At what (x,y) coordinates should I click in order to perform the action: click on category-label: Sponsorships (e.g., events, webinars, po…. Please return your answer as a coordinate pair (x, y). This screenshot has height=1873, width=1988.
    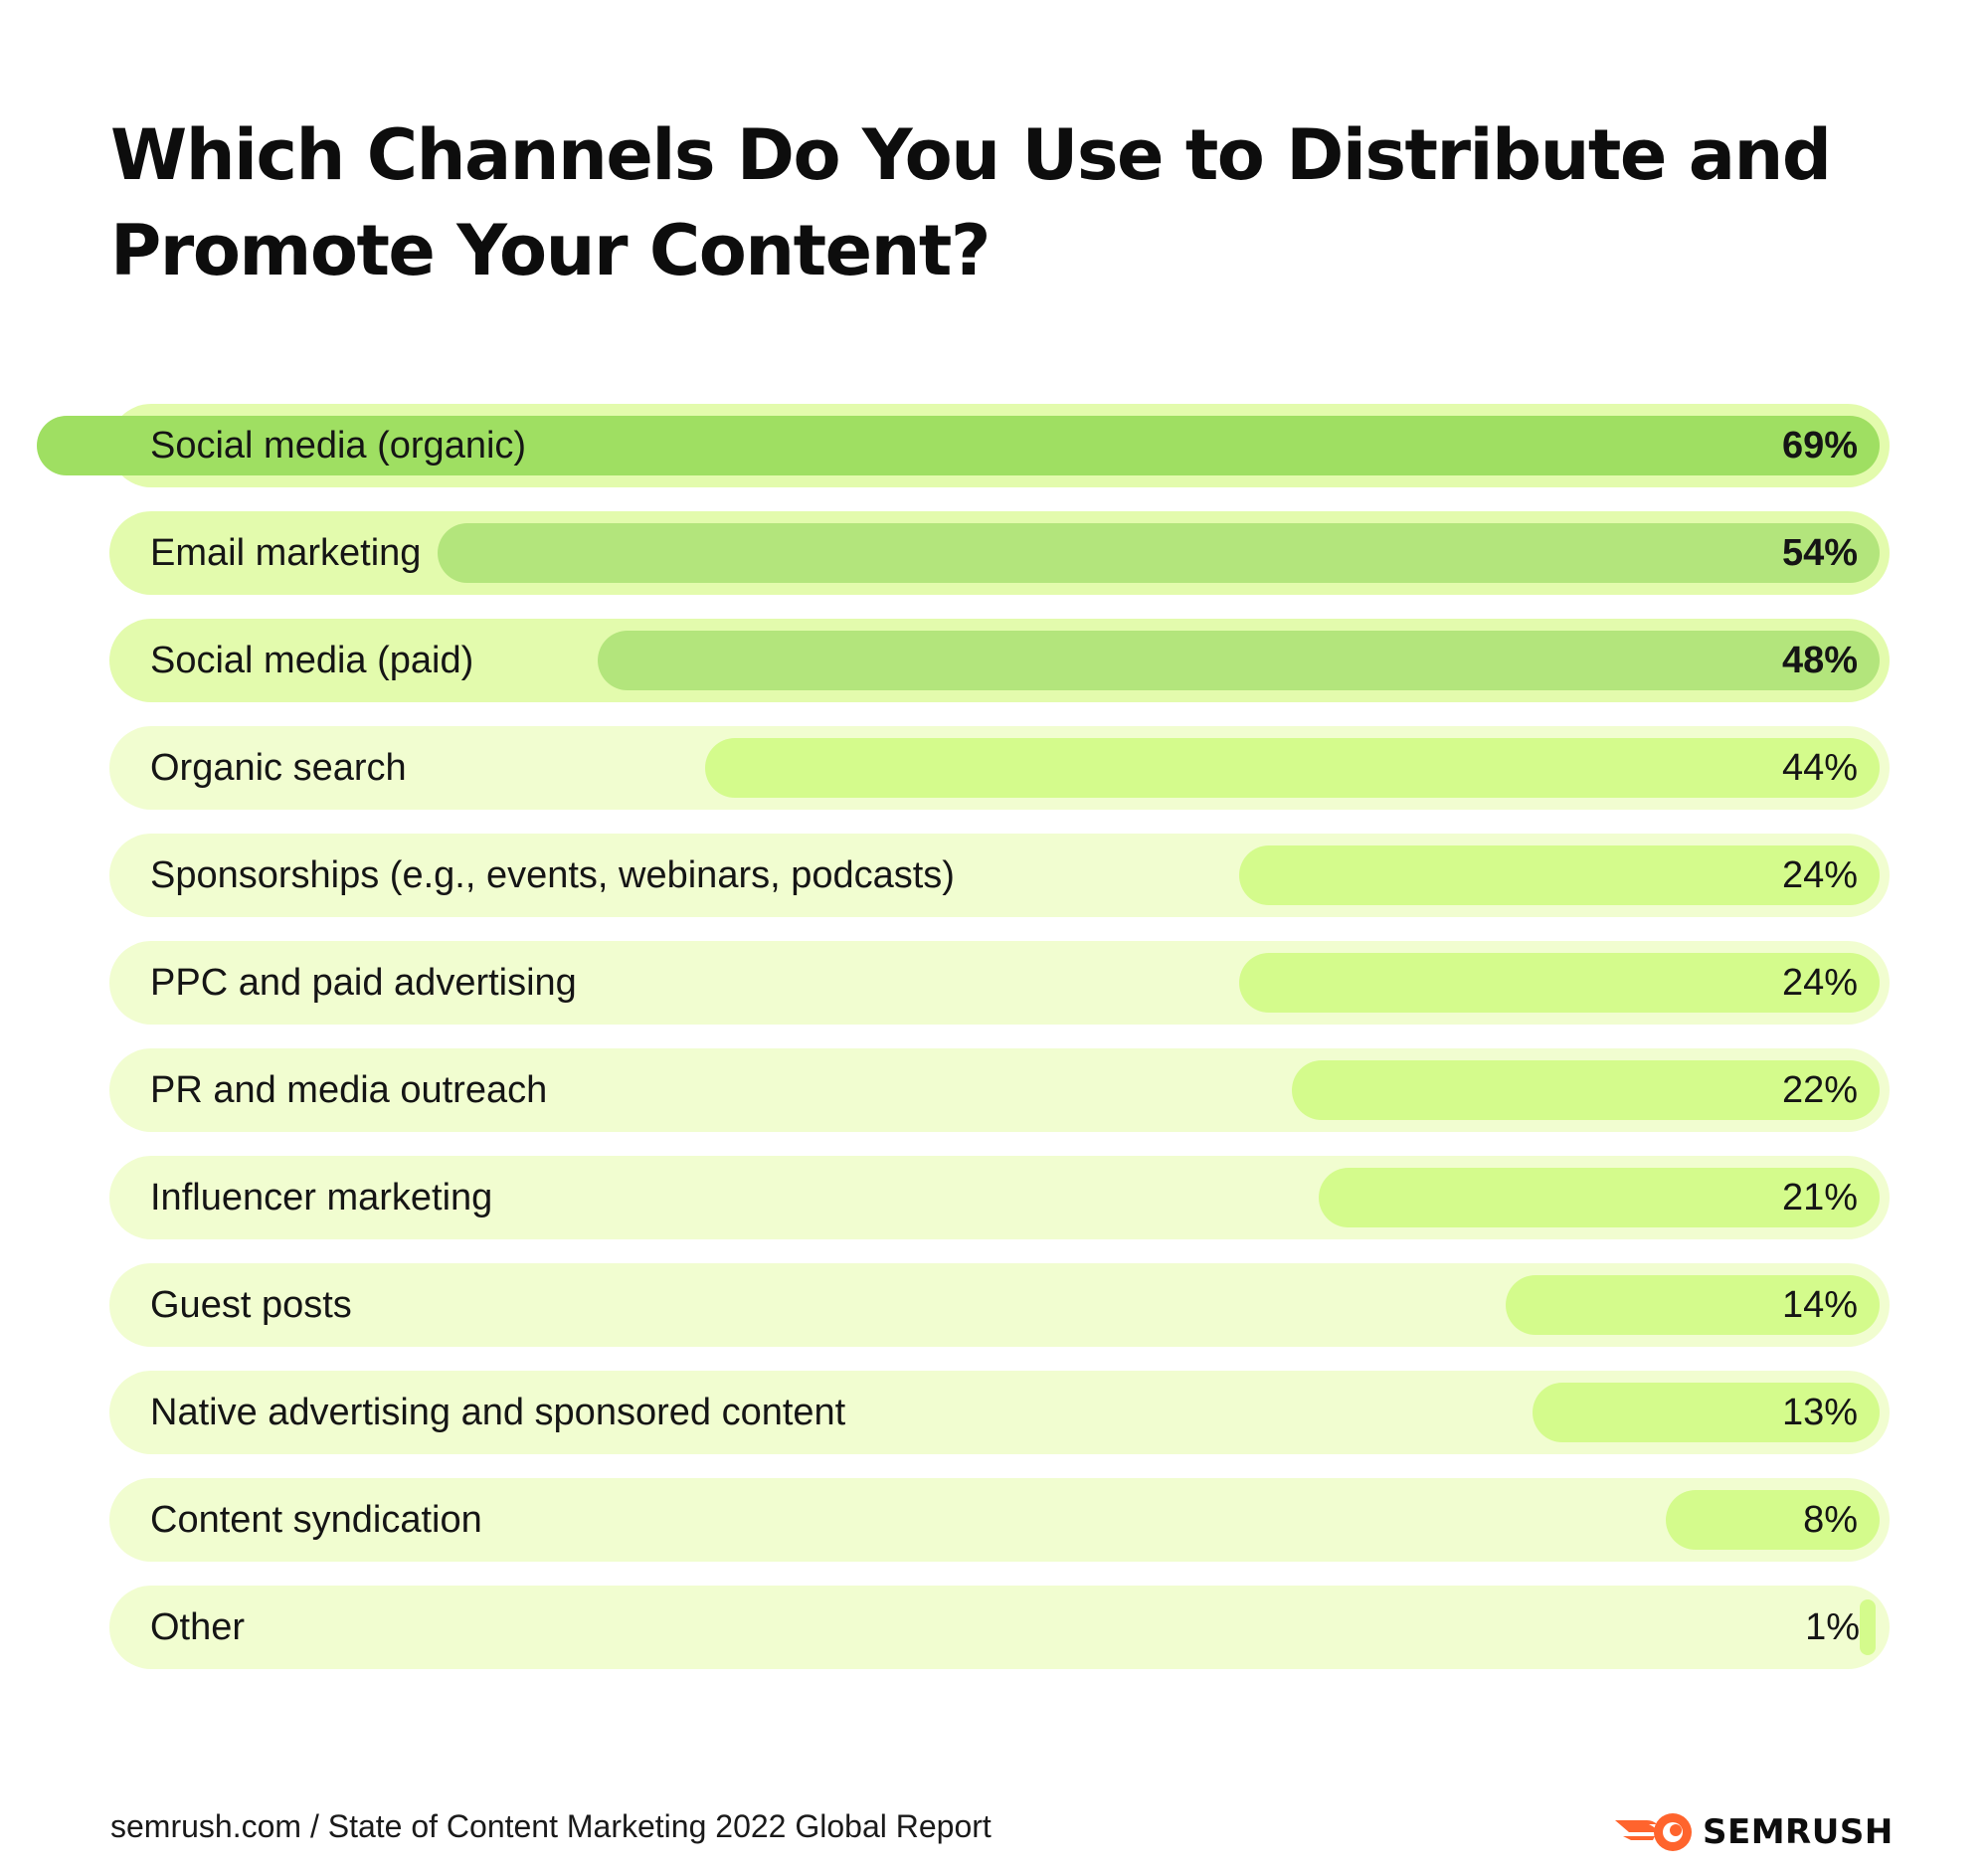
    Looking at the image, I should click on (552, 875).